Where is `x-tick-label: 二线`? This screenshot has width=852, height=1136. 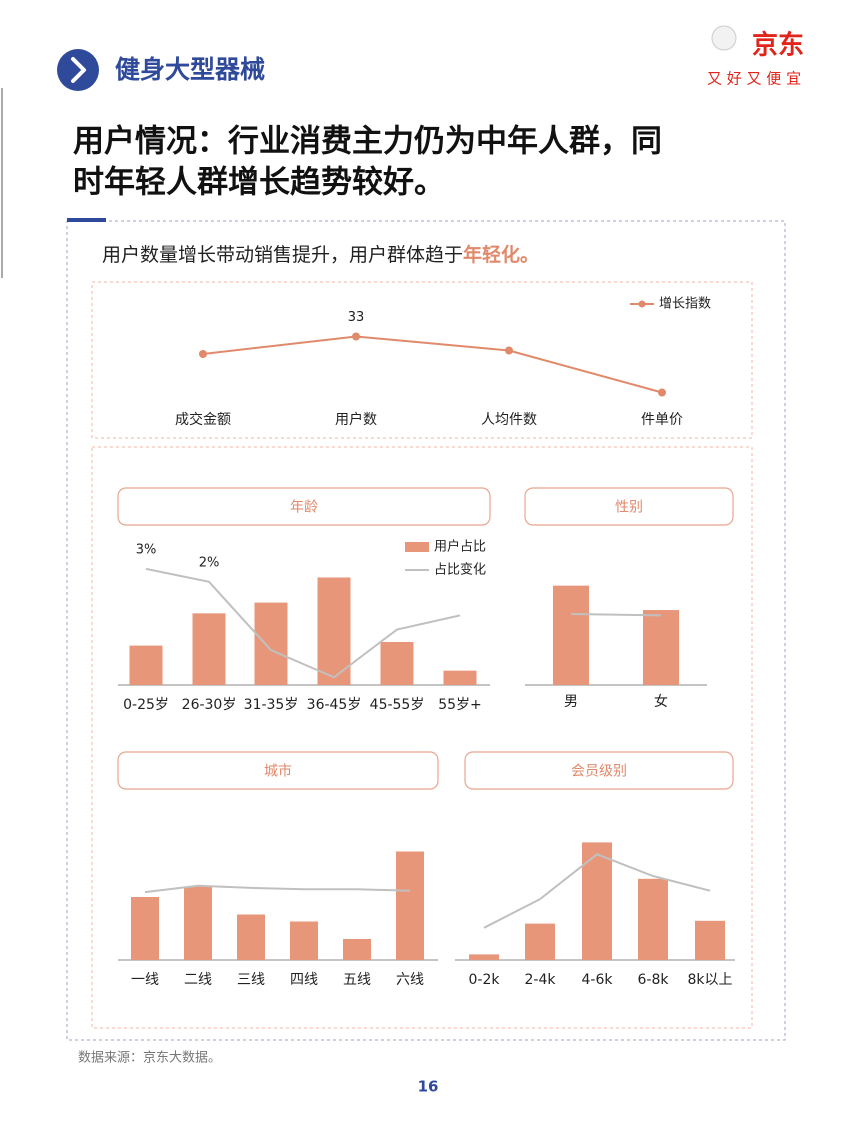 x-tick-label: 二线 is located at coordinates (198, 980).